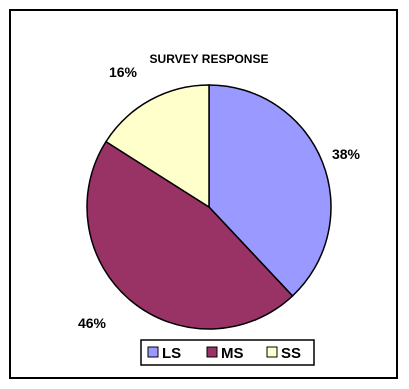  I want to click on pie-slice-ss, so click(157, 146).